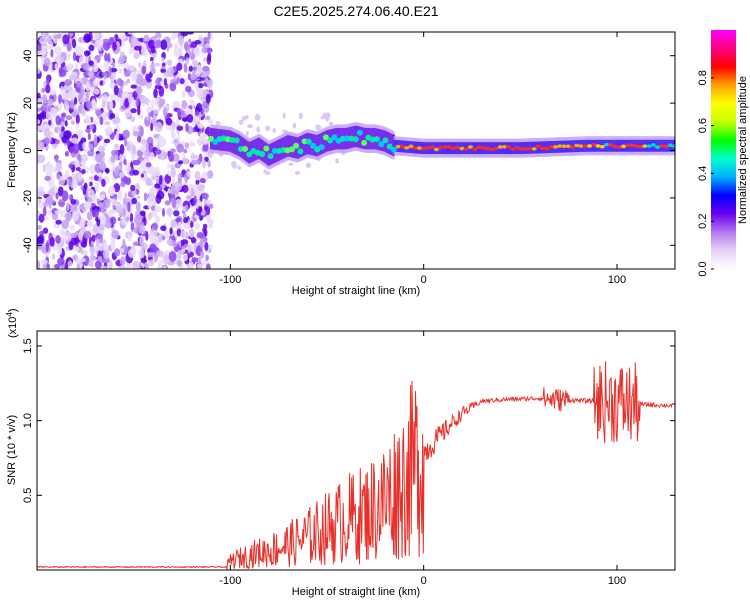 The width and height of the screenshot is (750, 600). Describe the element at coordinates (28, 345) in the screenshot. I see `y-tick-label: 1.5` at that location.